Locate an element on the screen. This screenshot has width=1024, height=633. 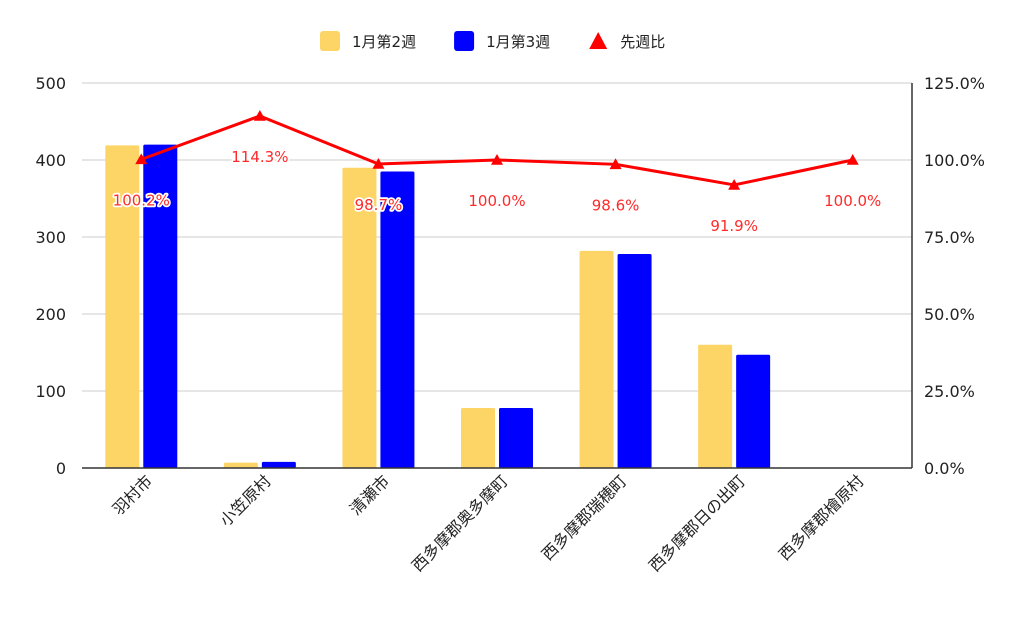
left-axis-tick-label: 400 is located at coordinates (50, 160).